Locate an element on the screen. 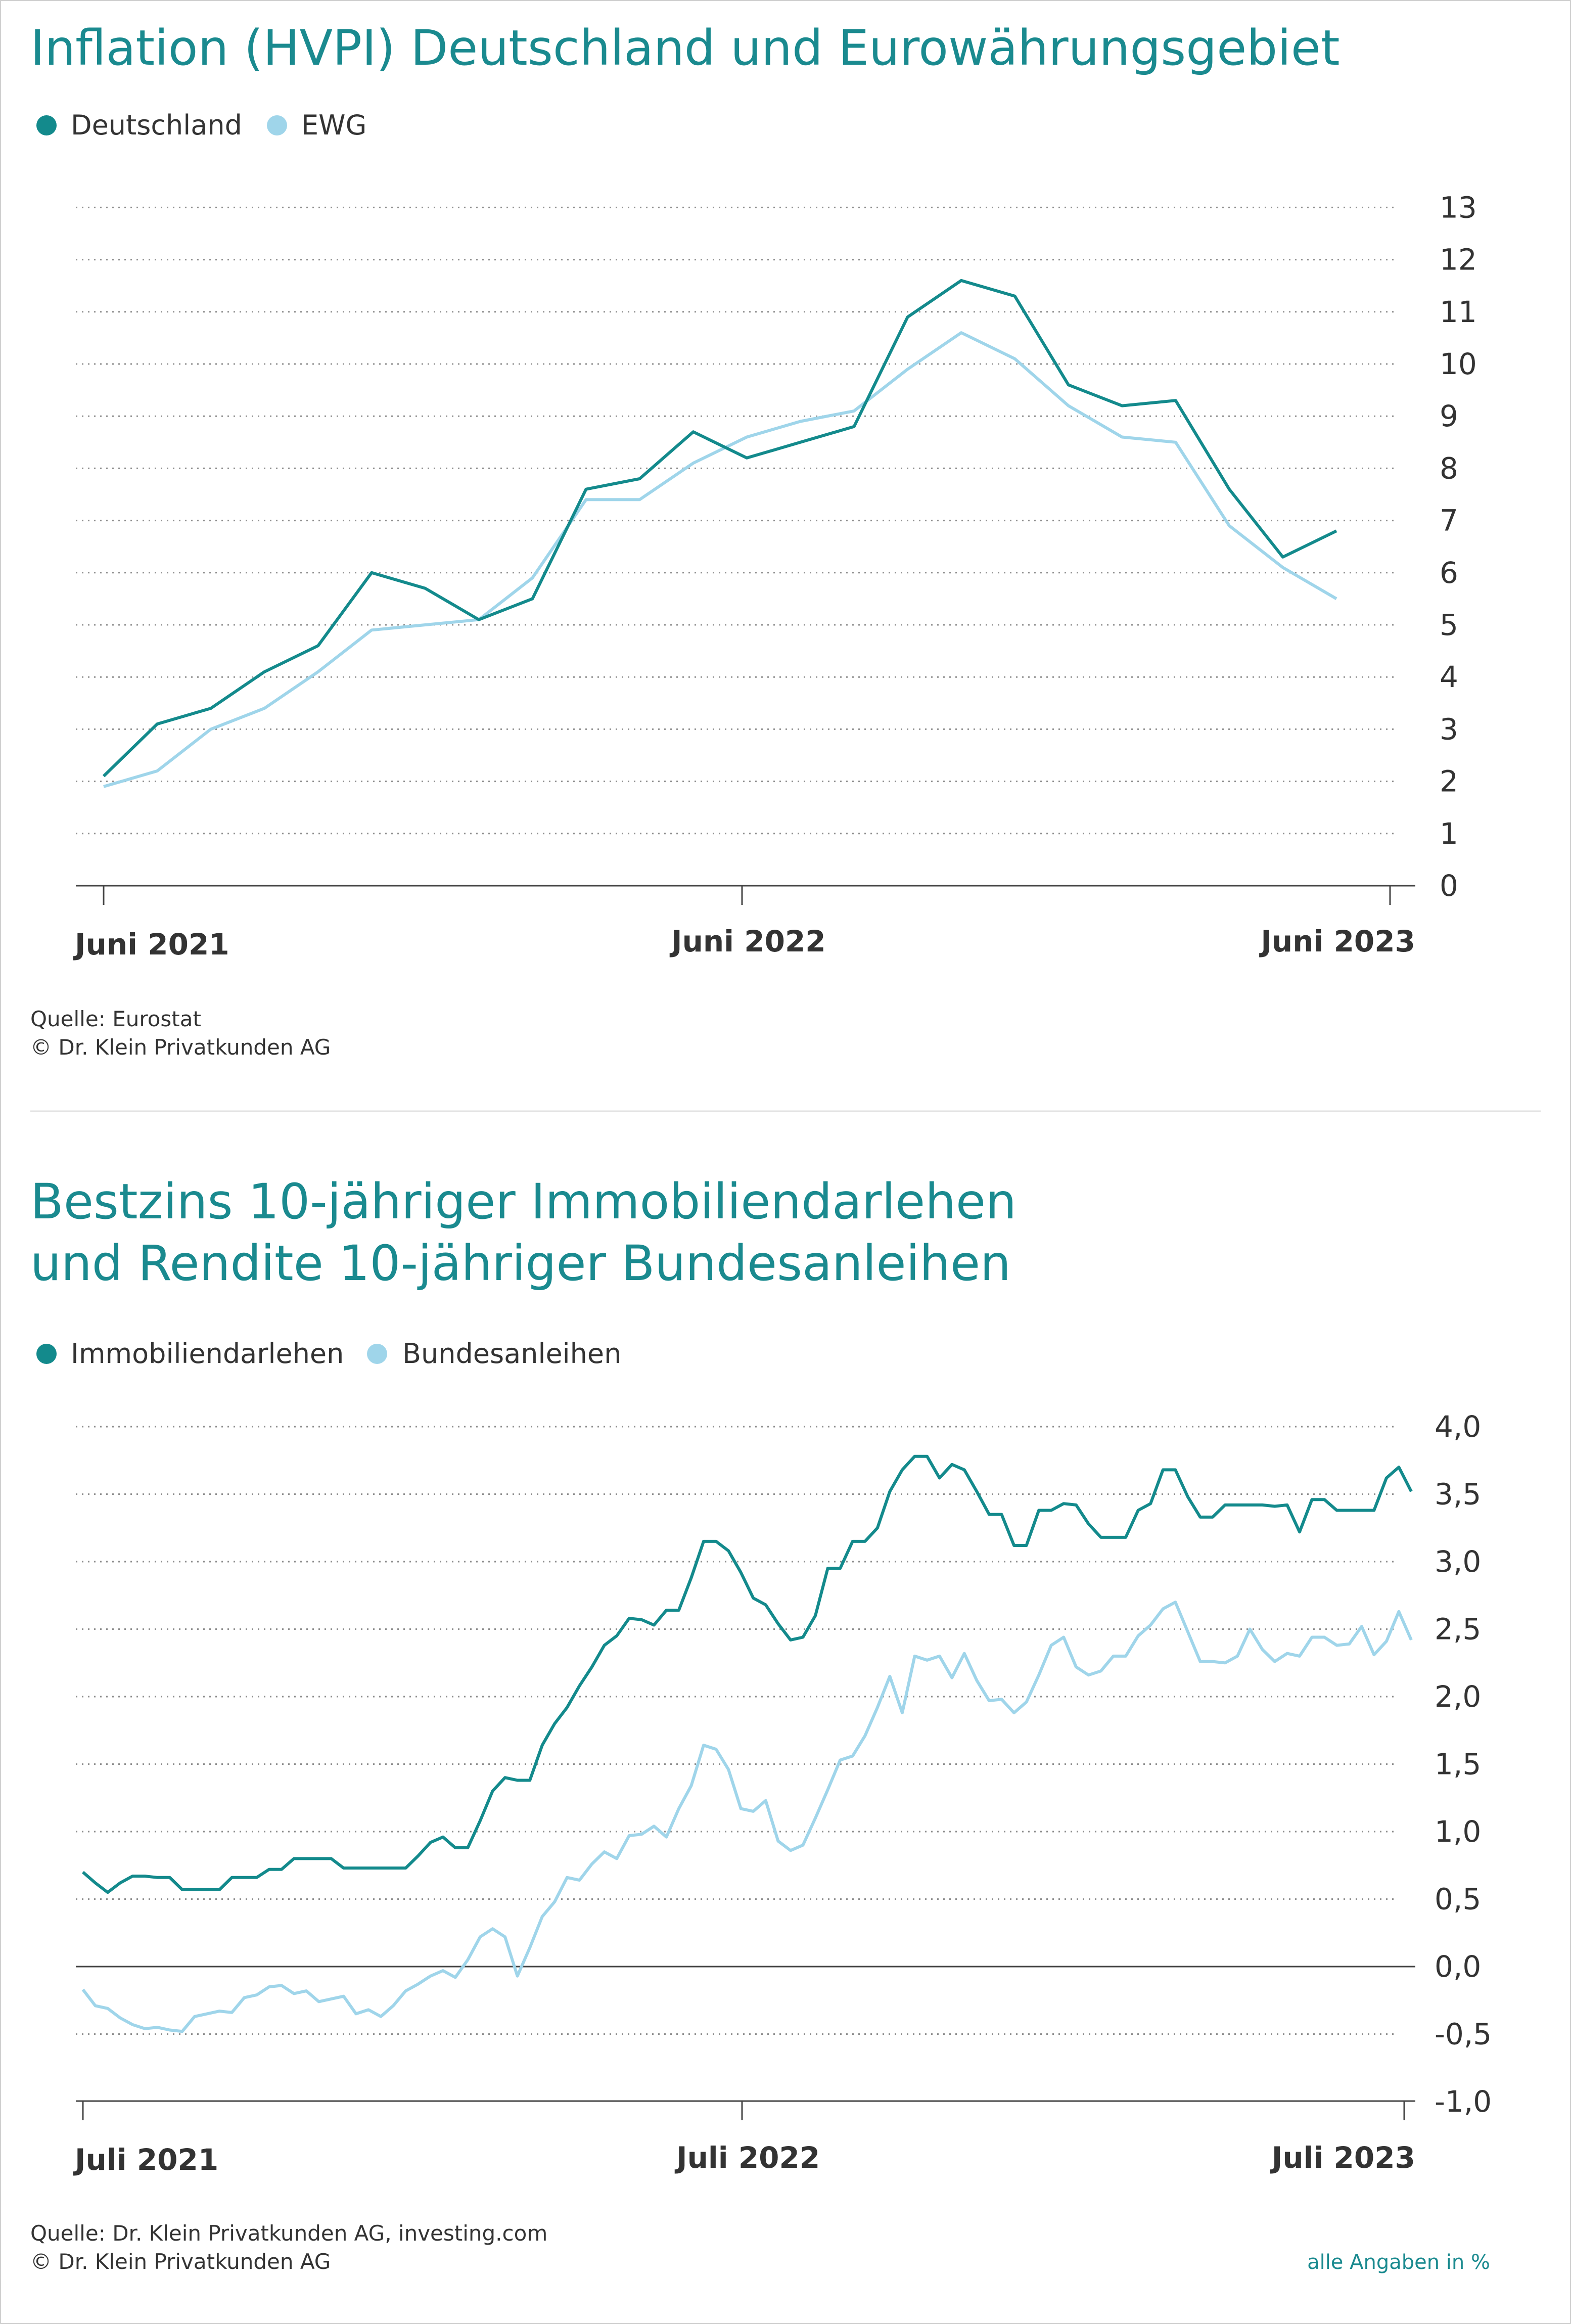 This screenshot has height=2324, width=1571. rates-chart-title-line-1: Bestzins 10-jähriger Immobiliendarlehen is located at coordinates (523, 1201).